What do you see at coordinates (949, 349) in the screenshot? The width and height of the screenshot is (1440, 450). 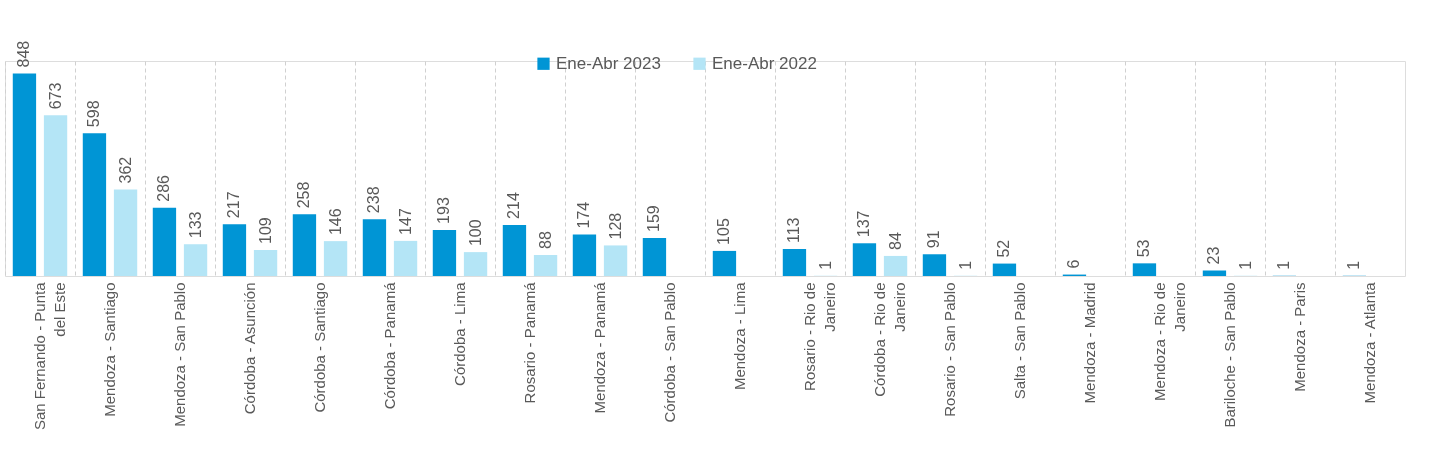 I see `x-tick-label: Rosario - San Pablo` at bounding box center [949, 349].